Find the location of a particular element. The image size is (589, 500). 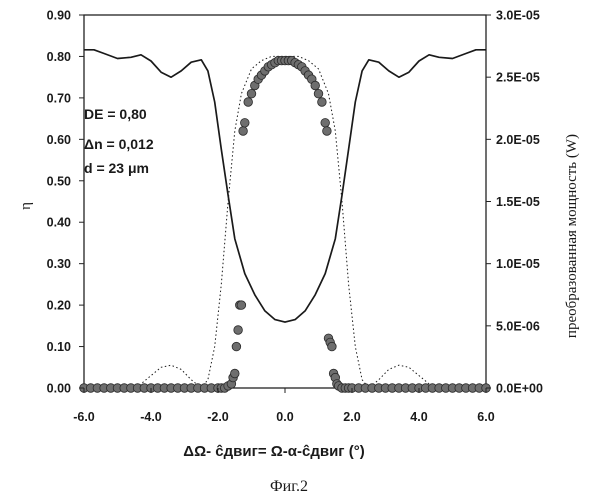

y-left-tick-label: 0.50 is located at coordinates (59, 181).